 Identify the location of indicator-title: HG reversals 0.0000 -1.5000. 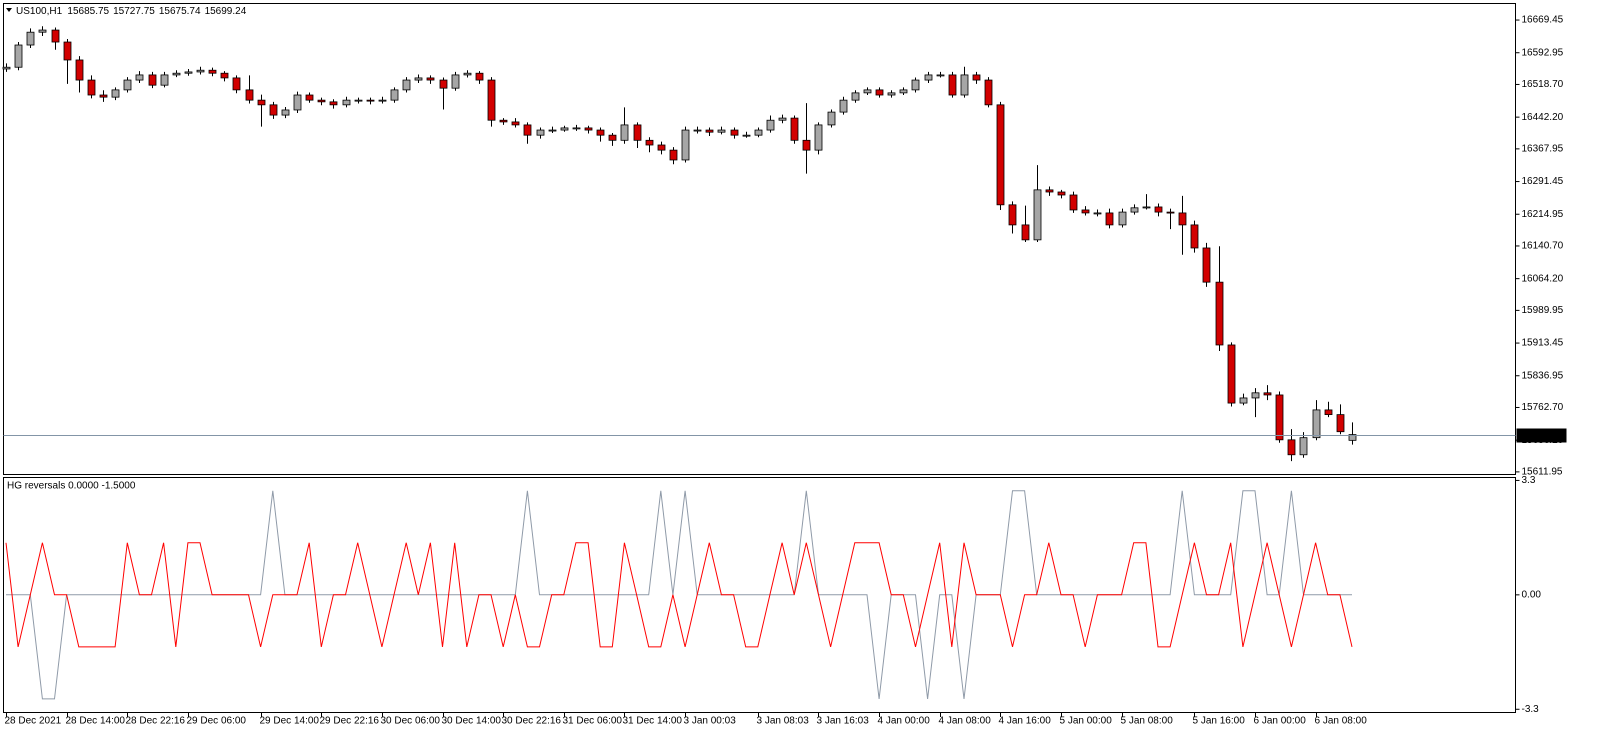
(71, 486).